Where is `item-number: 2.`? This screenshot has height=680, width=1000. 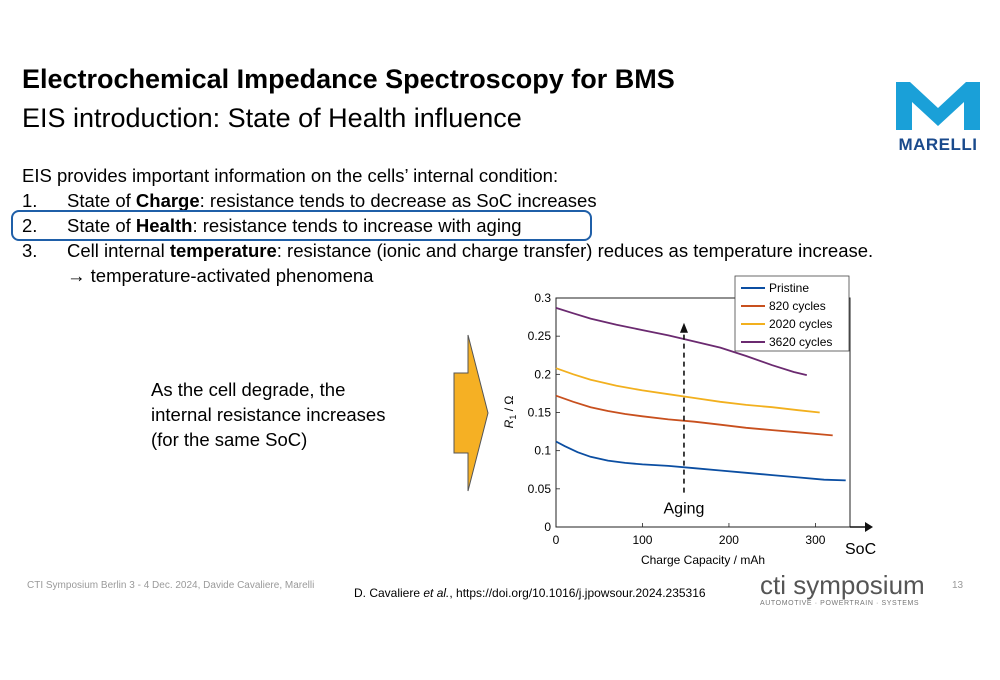
item-number: 2. is located at coordinates (30, 225).